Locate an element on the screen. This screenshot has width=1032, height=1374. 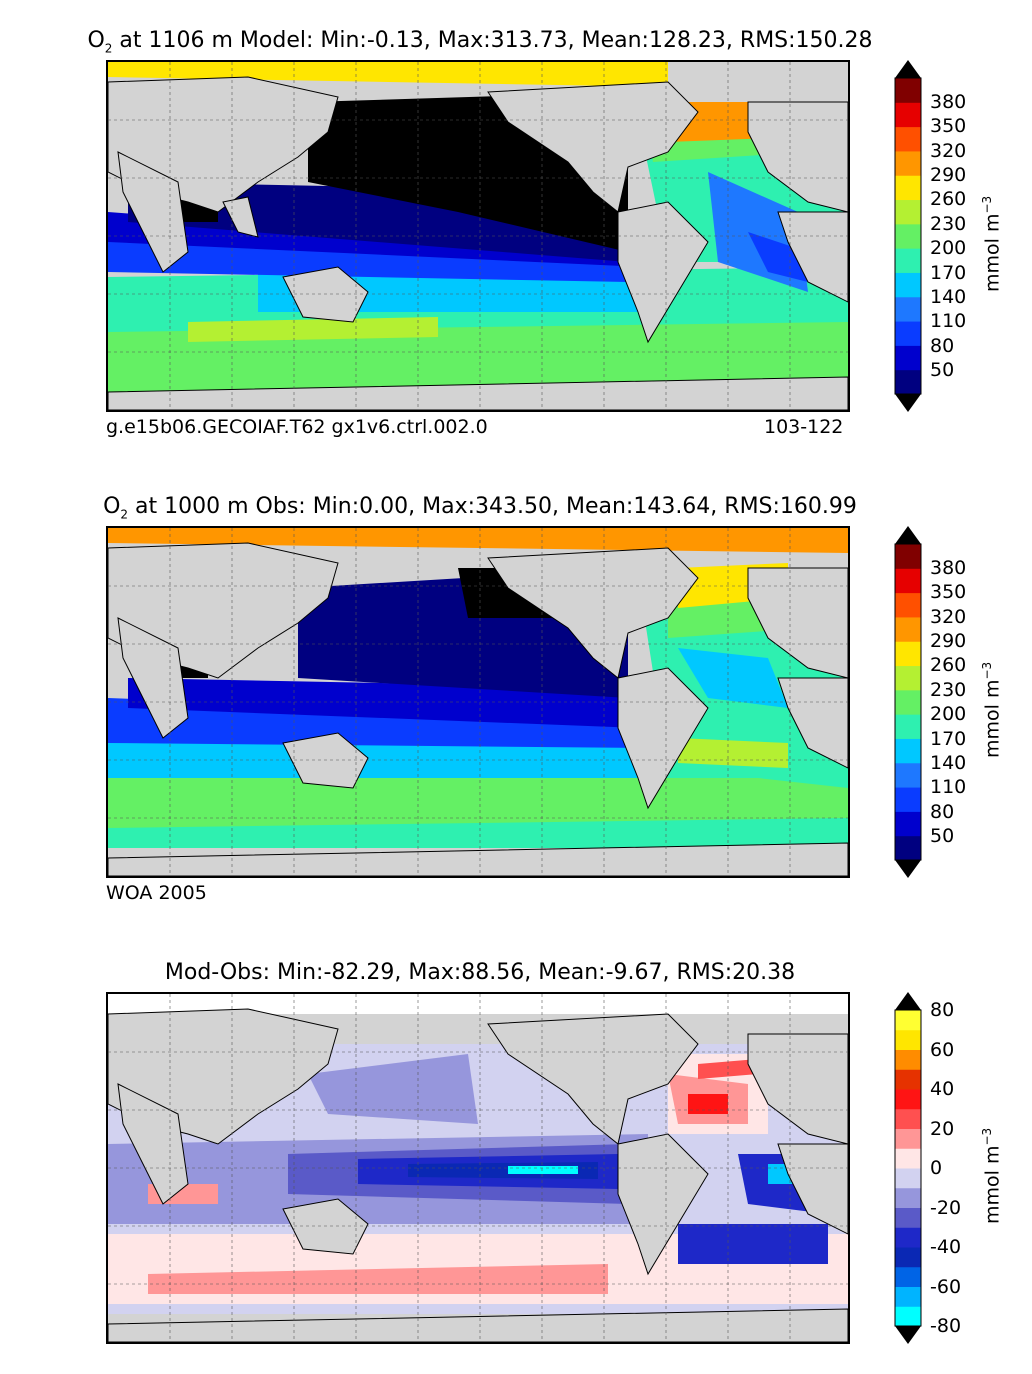
diff-colorbar is located at coordinates (908, 1168).